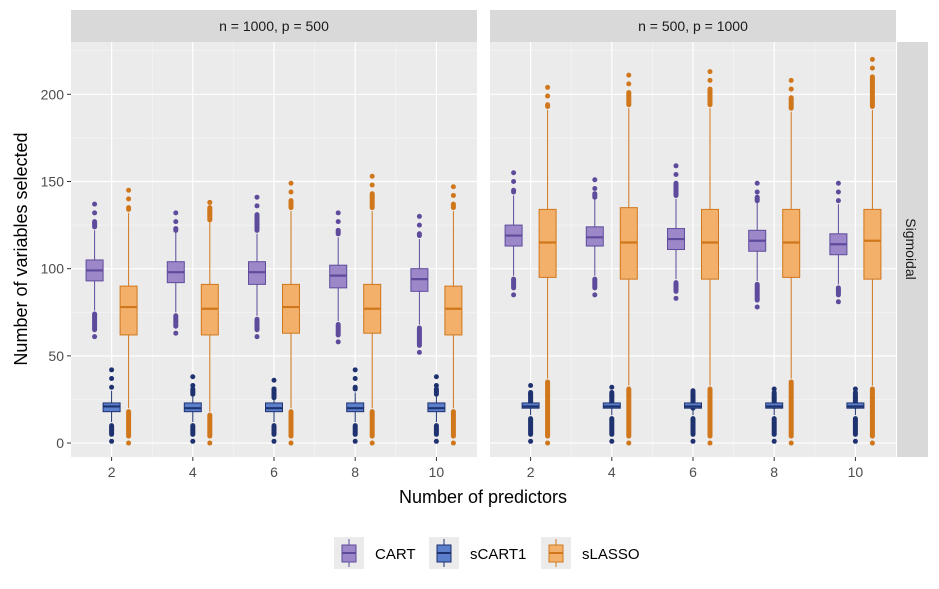 The image size is (939, 589). What do you see at coordinates (53, 269) in the screenshot?
I see `y-tick-label: 100` at bounding box center [53, 269].